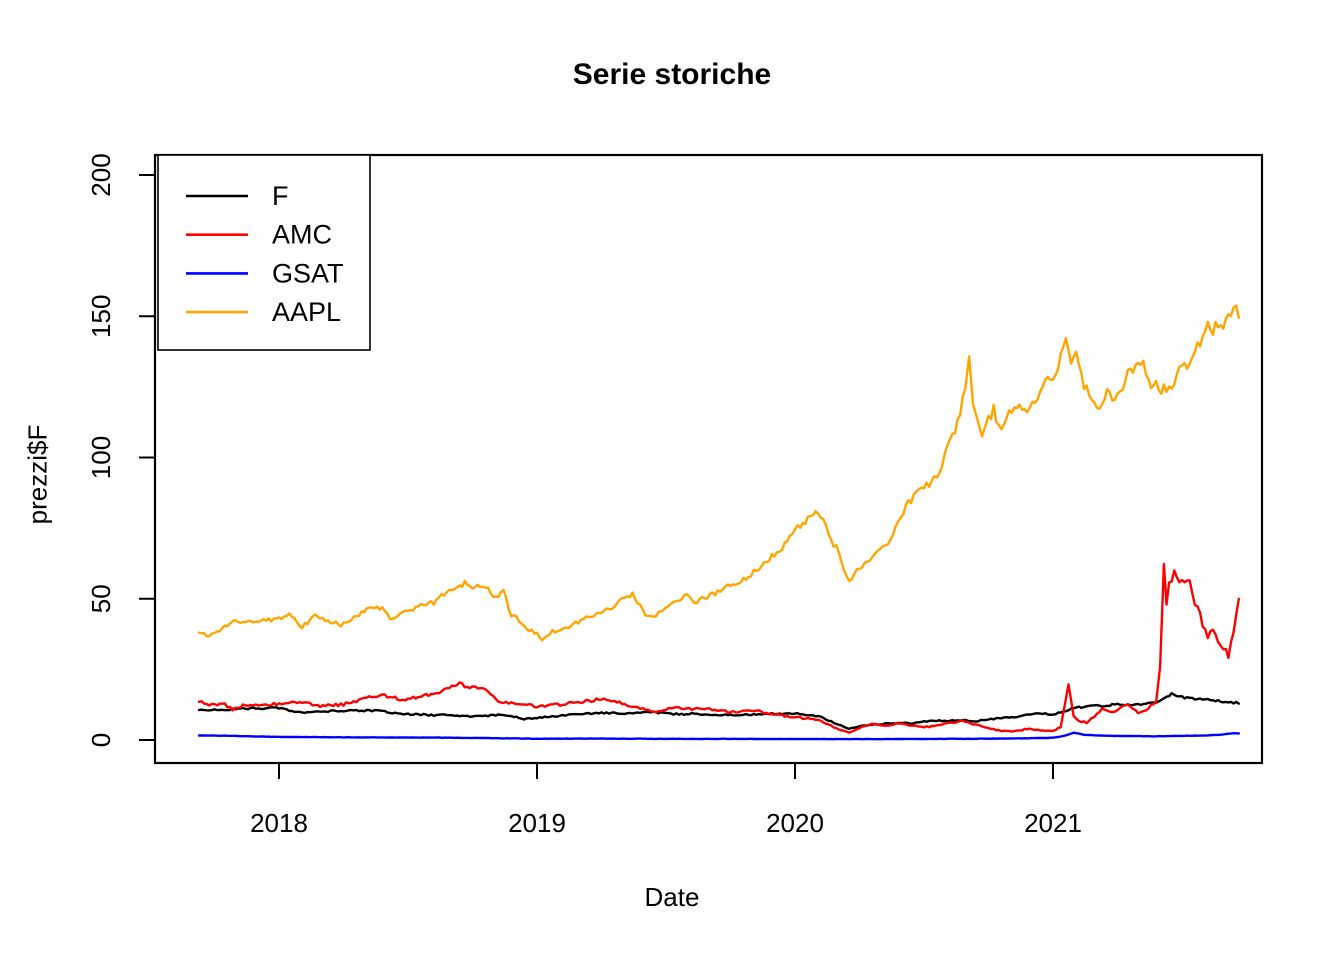 Image resolution: width=1344 pixels, height=960 pixels. I want to click on legend-label-GSAT: GSAT, so click(308, 273).